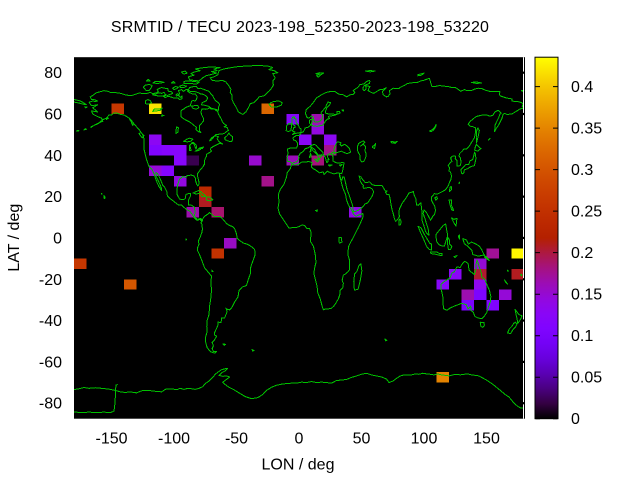 This screenshot has width=640, height=480. I want to click on svg-text: 0.4, so click(582, 87).